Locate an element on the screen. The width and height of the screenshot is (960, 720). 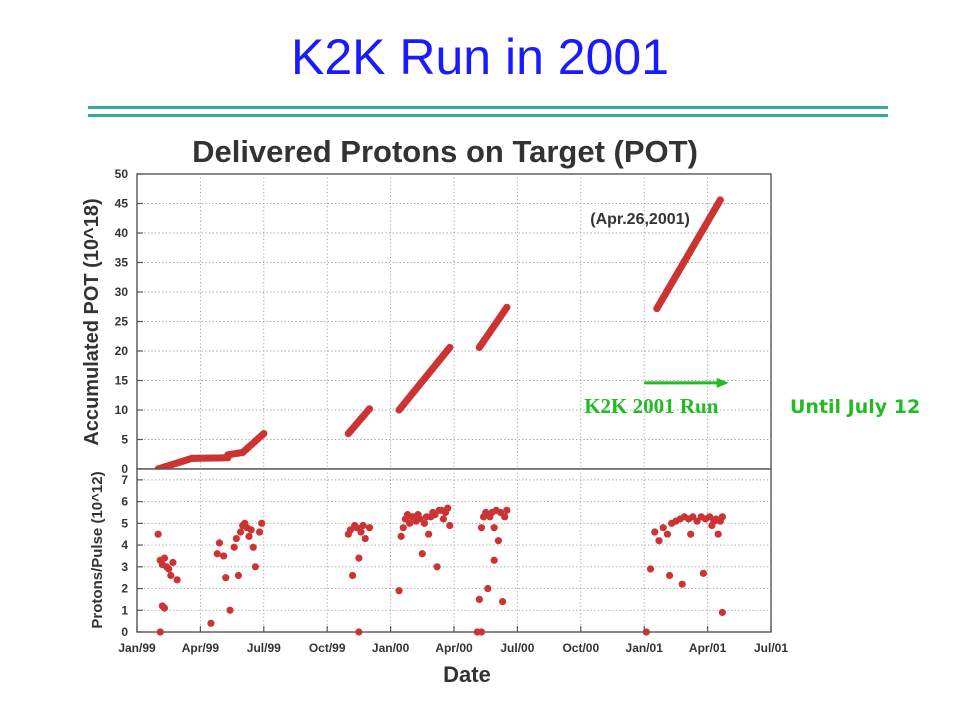
chart-title: Delivered Protons on Target (POT) is located at coordinates (445, 151).